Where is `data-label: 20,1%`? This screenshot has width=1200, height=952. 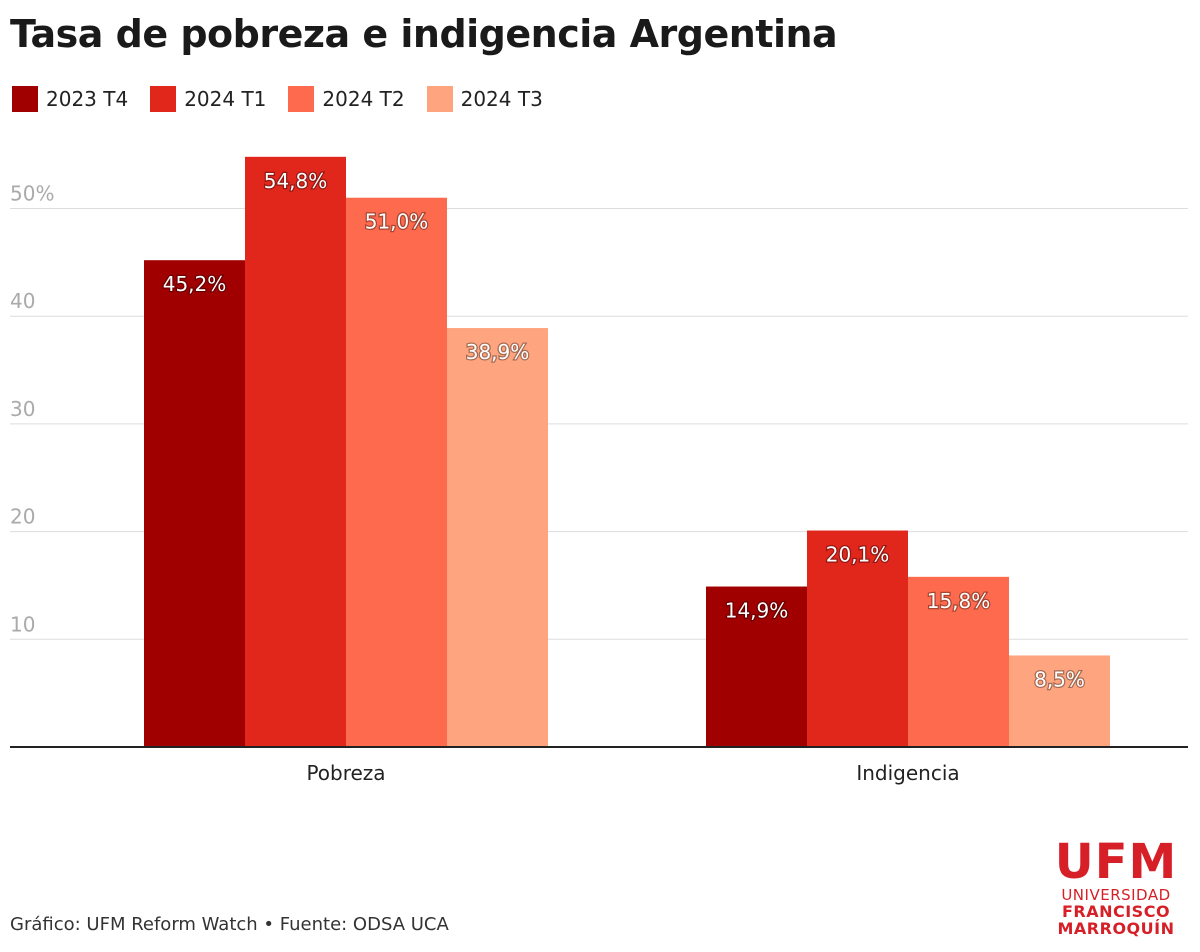 data-label: 20,1% is located at coordinates (858, 555).